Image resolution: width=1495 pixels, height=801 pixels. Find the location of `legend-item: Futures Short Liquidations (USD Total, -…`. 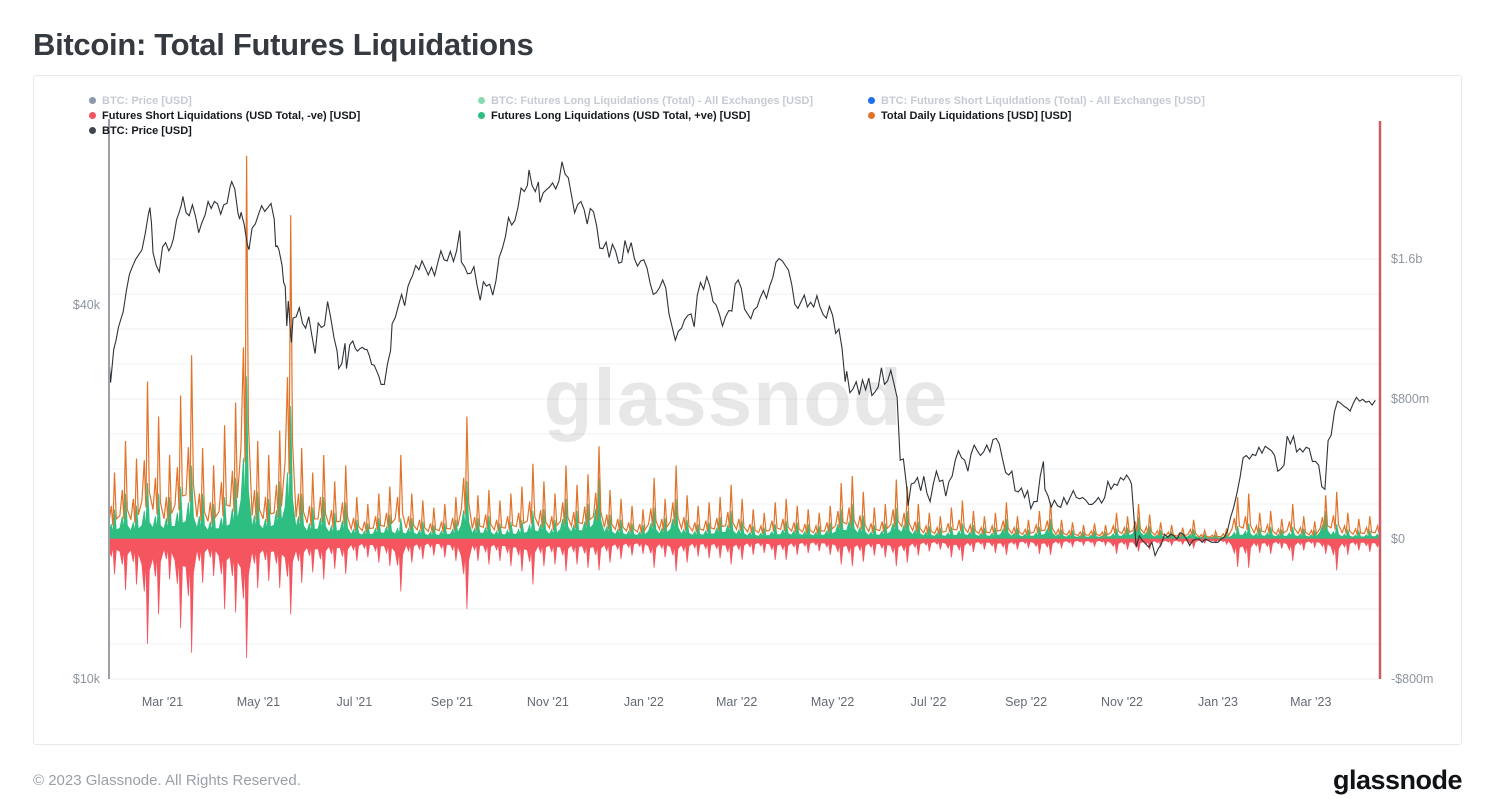

legend-item: Futures Short Liquidations (USD Total, -… is located at coordinates (224, 116).